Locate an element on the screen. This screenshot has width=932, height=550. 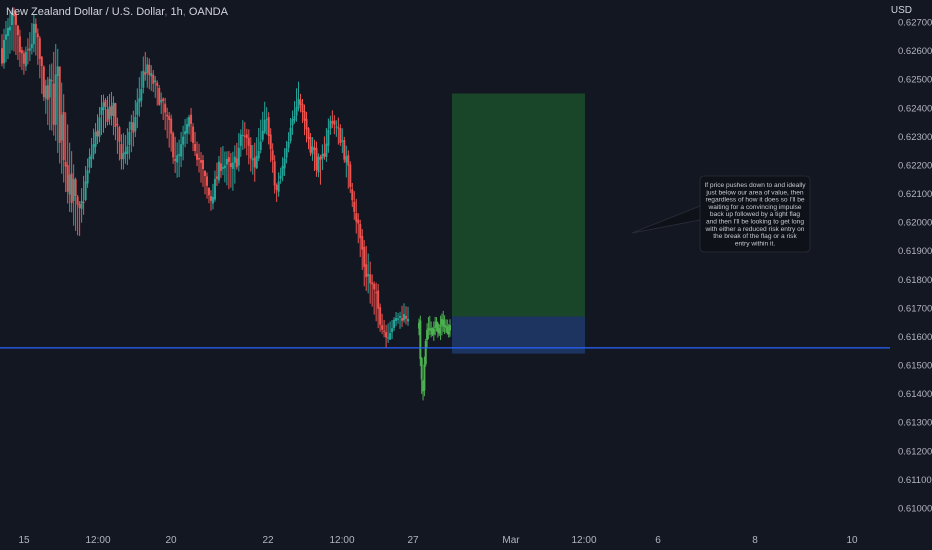
callout-box is located at coordinates (755, 214).